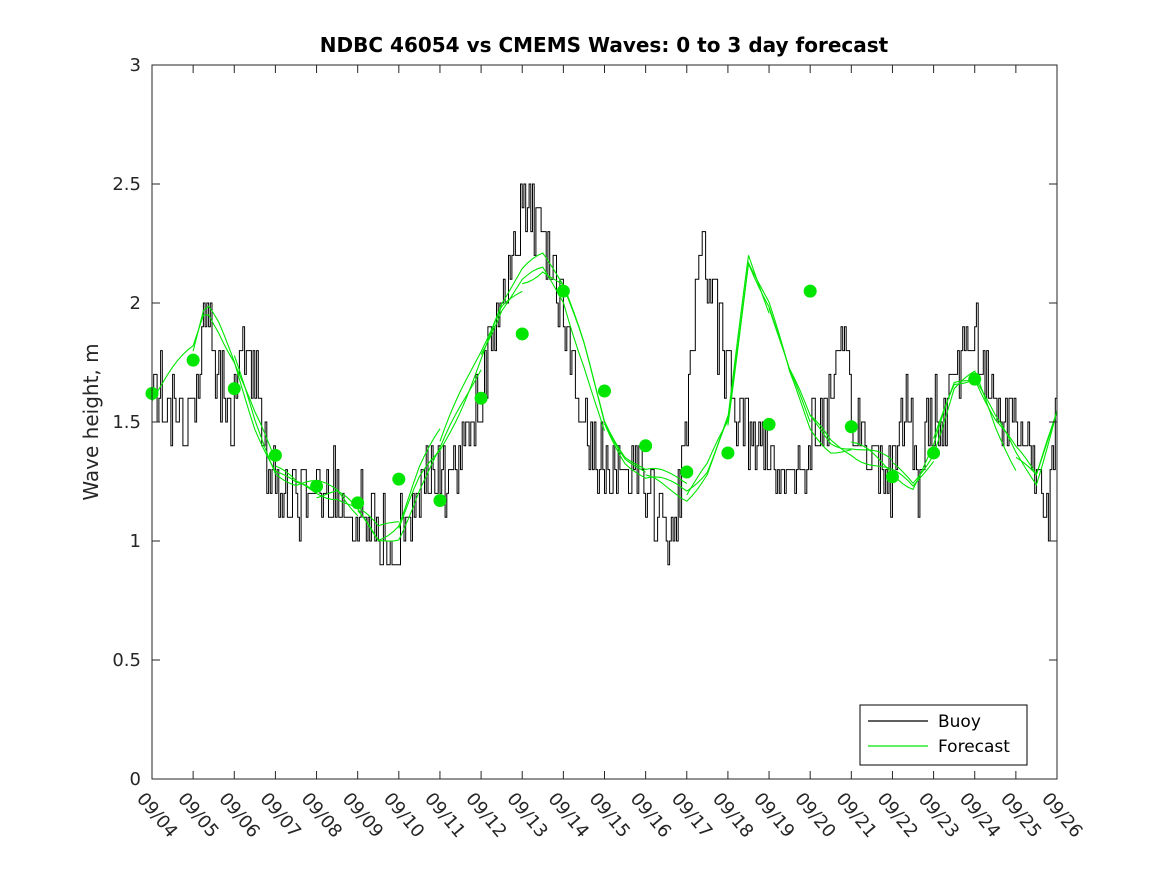  What do you see at coordinates (526, 815) in the screenshot?
I see `x-tick-label-9: 09/13` at bounding box center [526, 815].